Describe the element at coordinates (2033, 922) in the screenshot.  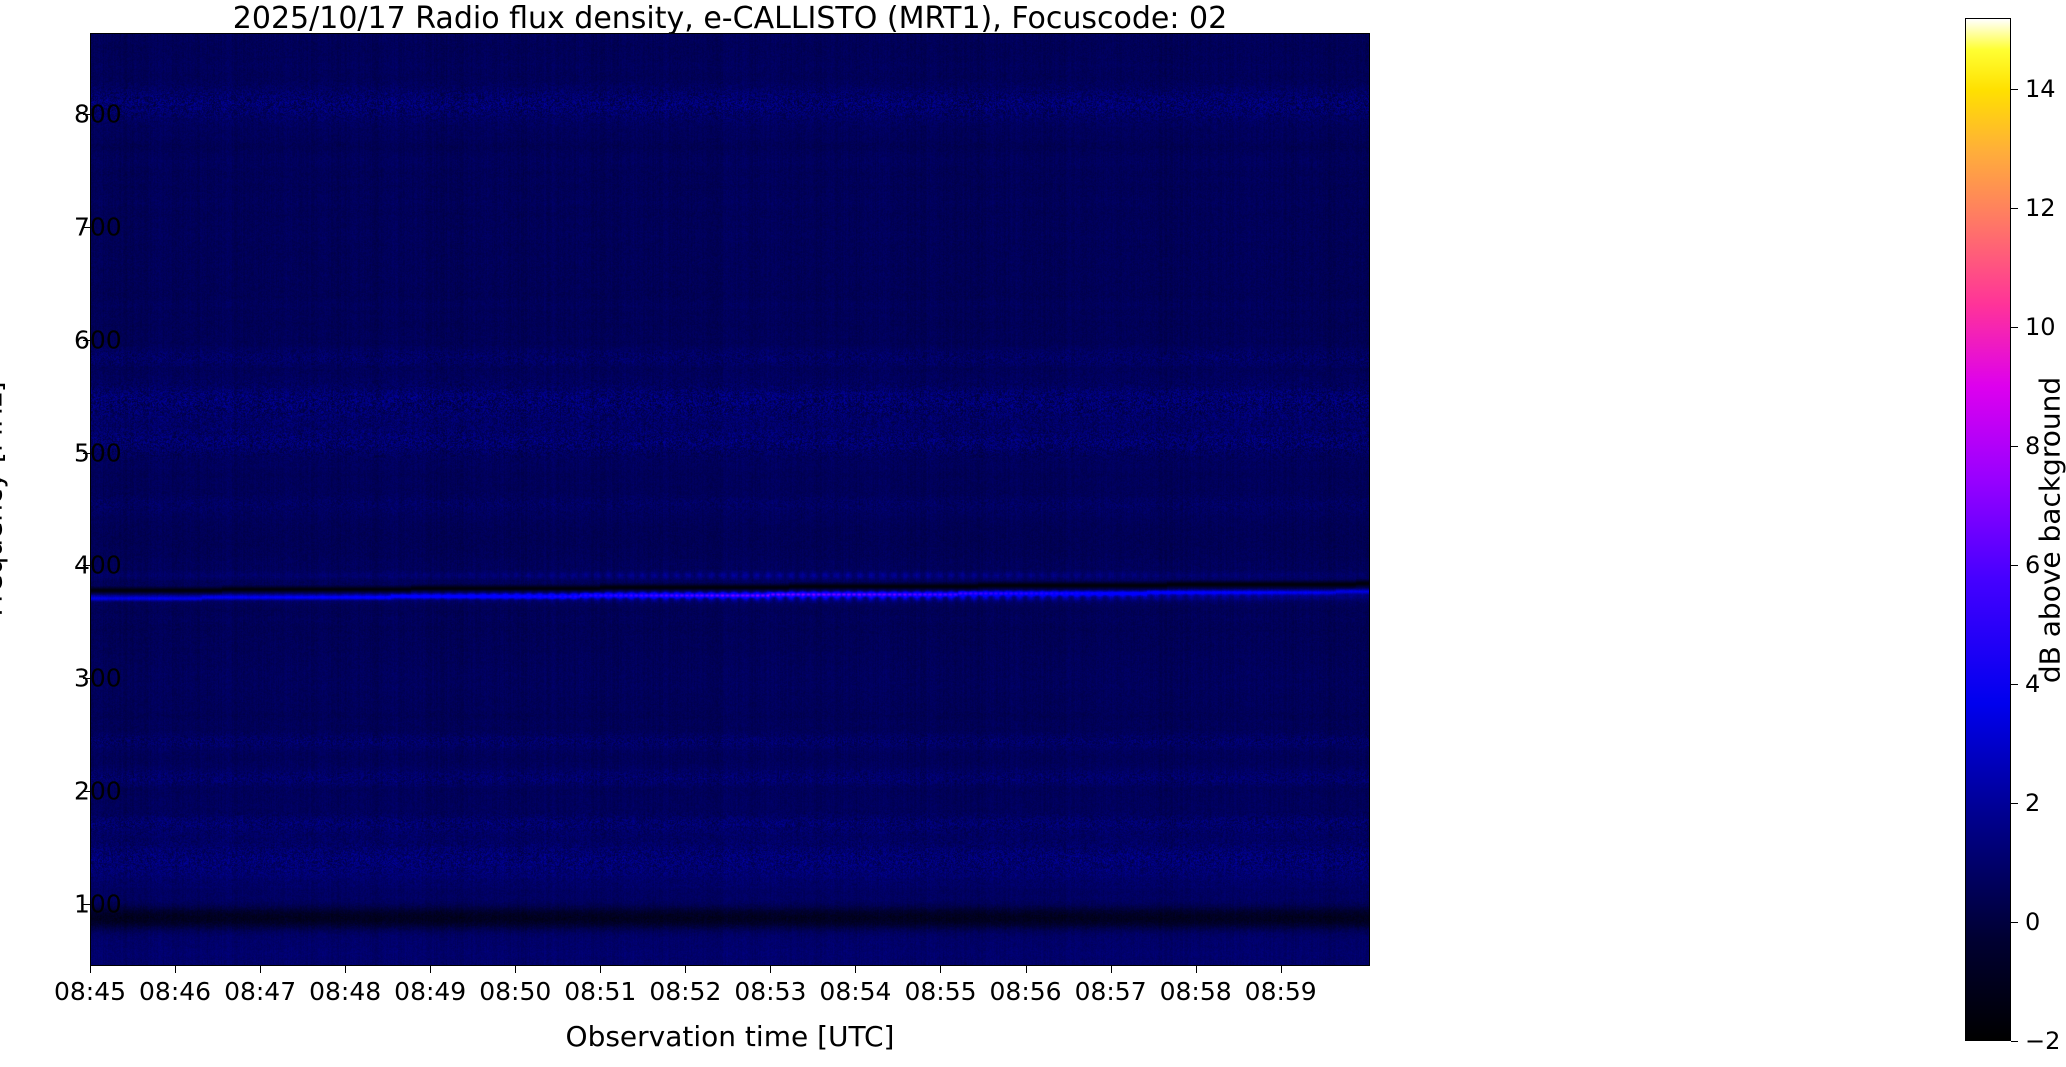
I see `colorbar-tick-label: 0` at that location.